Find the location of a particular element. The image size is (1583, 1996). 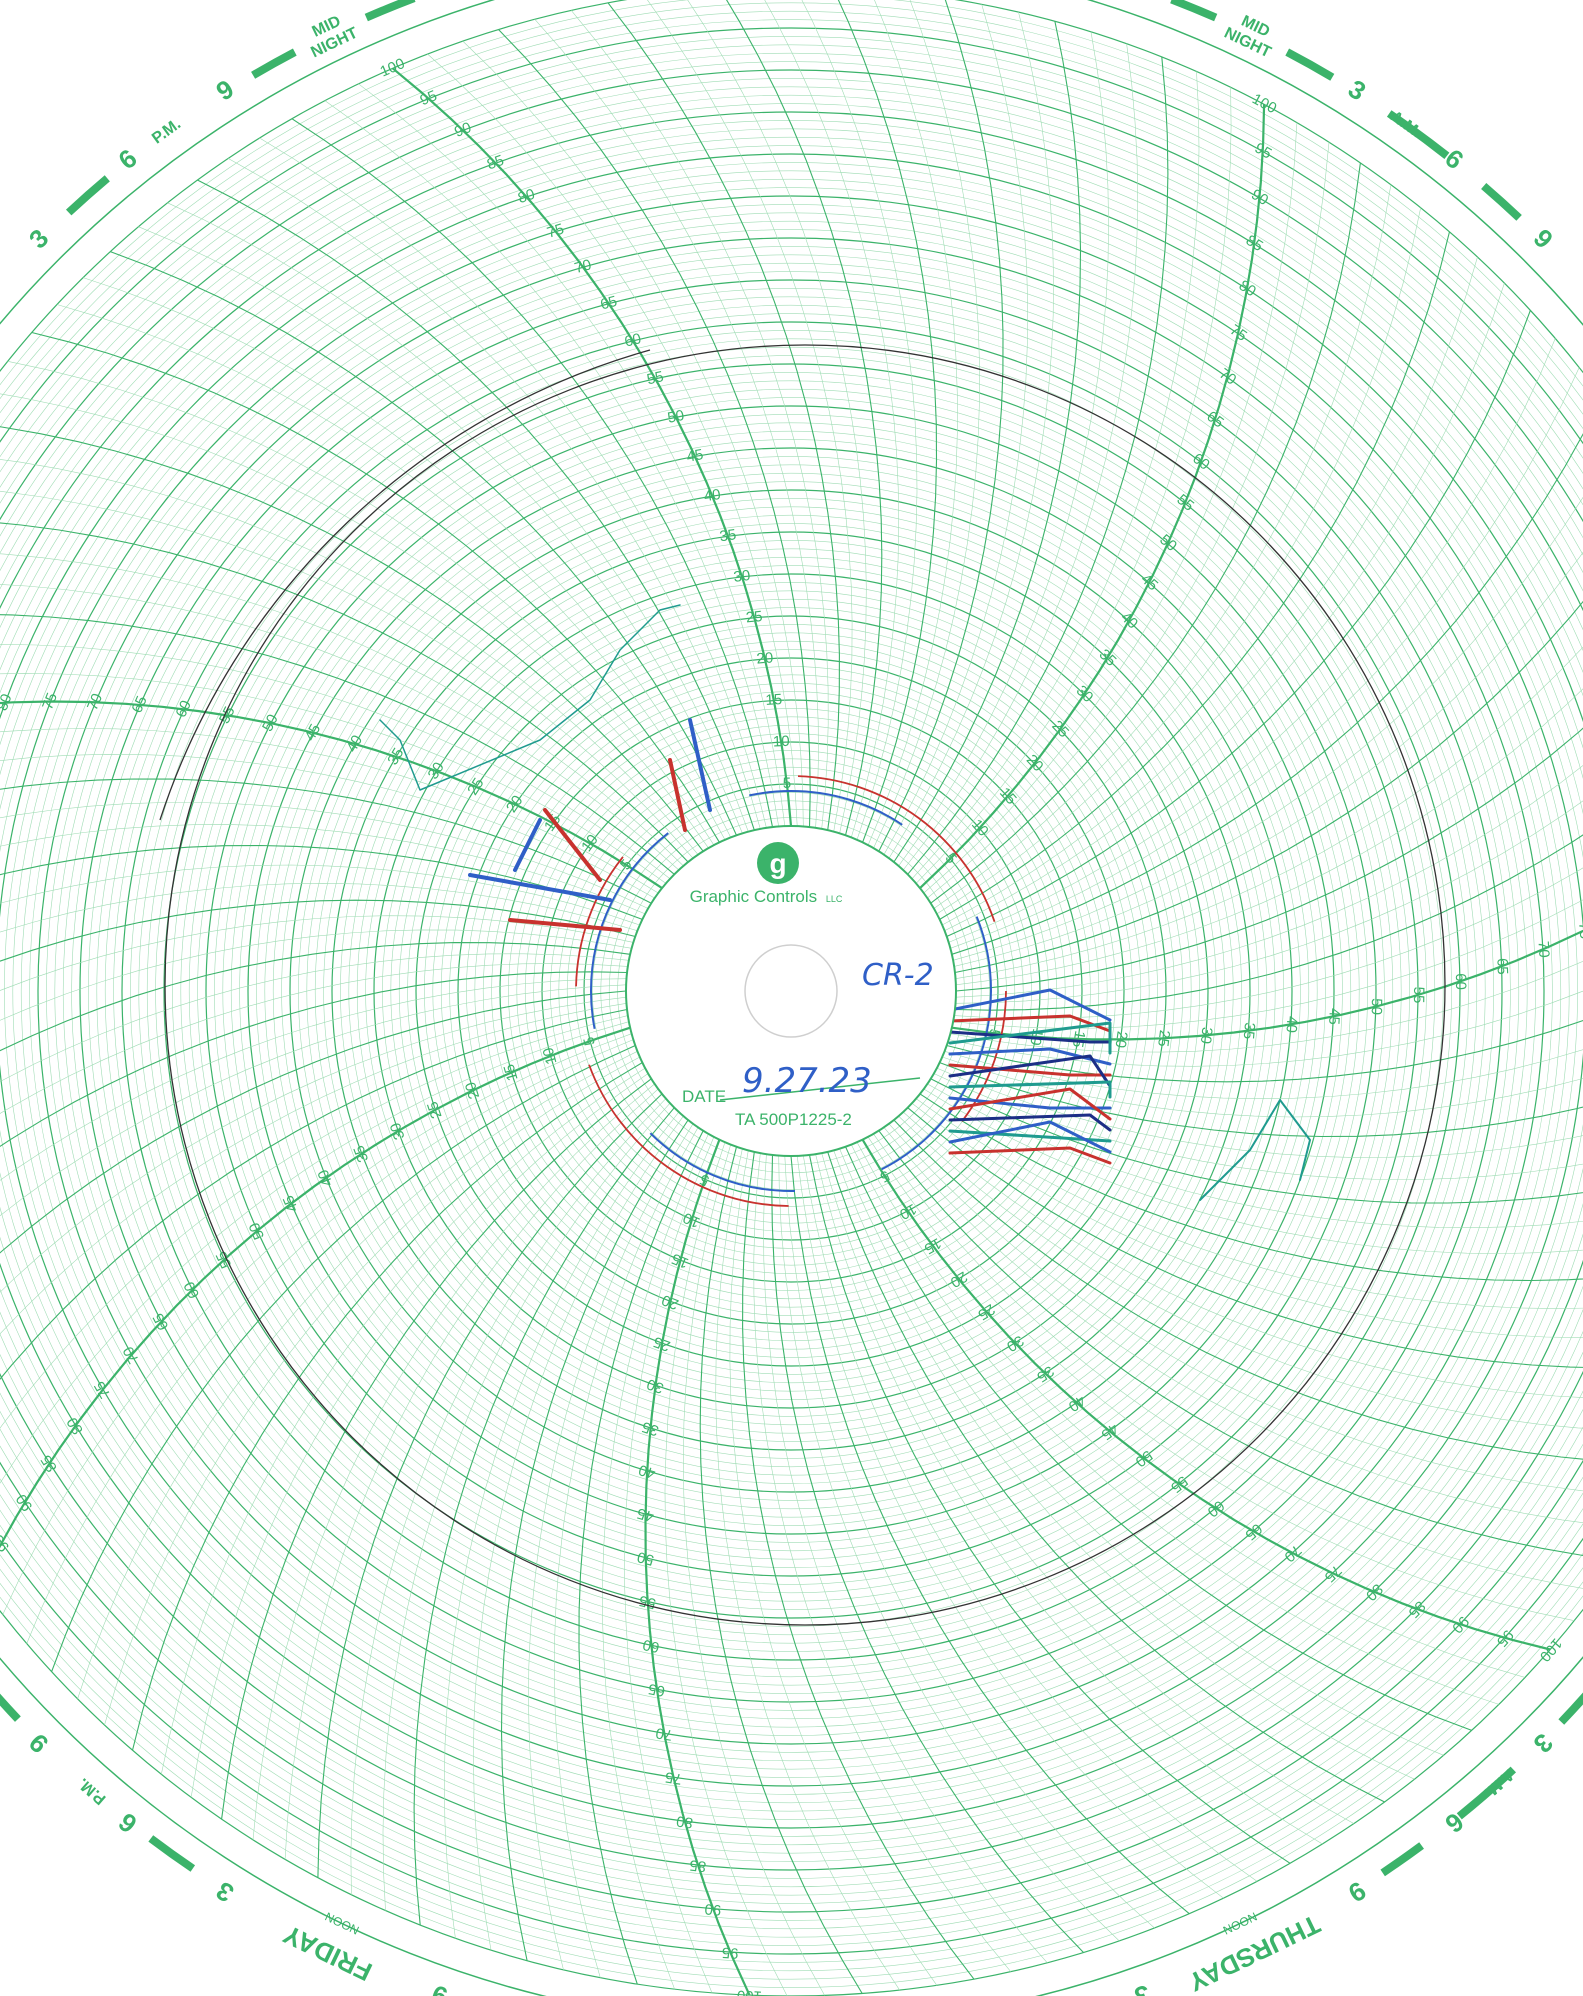

teal-pen-trace is located at coordinates (1255, 1150).